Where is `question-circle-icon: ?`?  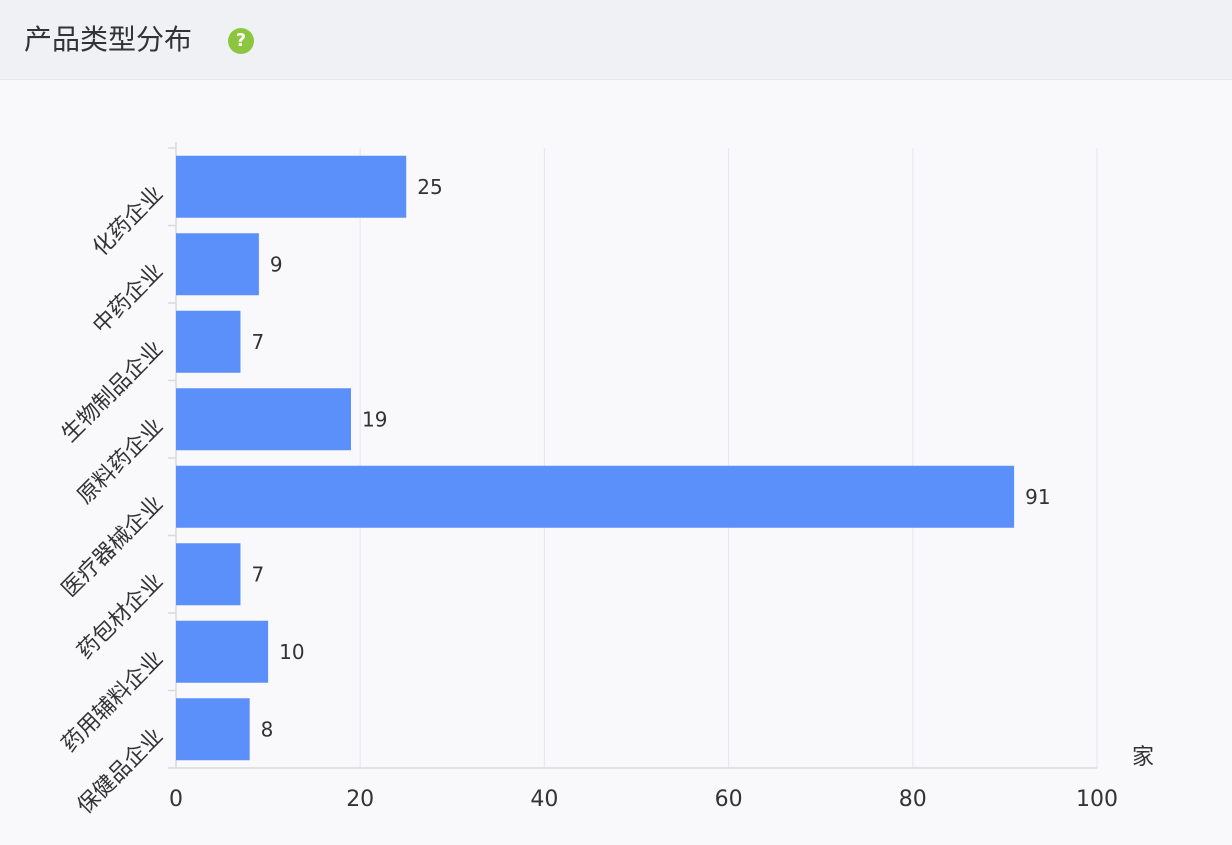 question-circle-icon: ? is located at coordinates (241, 41).